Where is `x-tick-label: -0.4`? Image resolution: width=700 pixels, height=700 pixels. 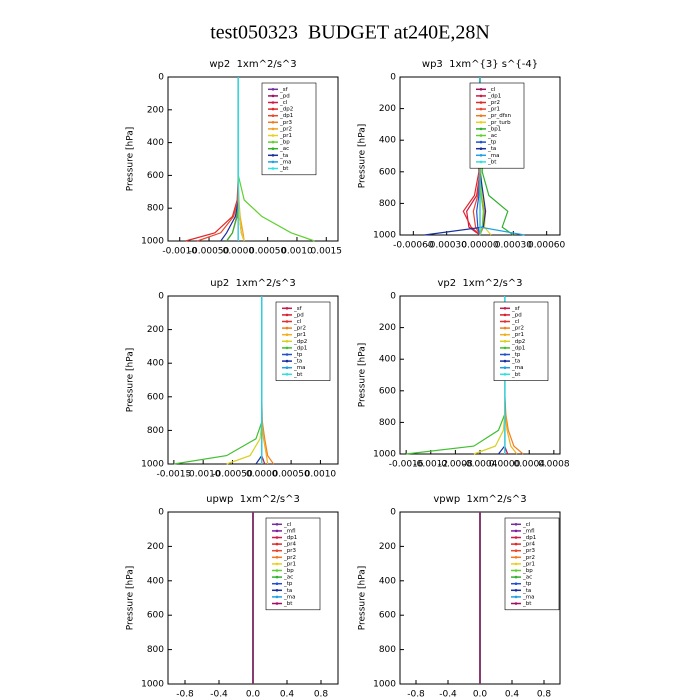
x-tick-label: -0.4 is located at coordinates (448, 695).